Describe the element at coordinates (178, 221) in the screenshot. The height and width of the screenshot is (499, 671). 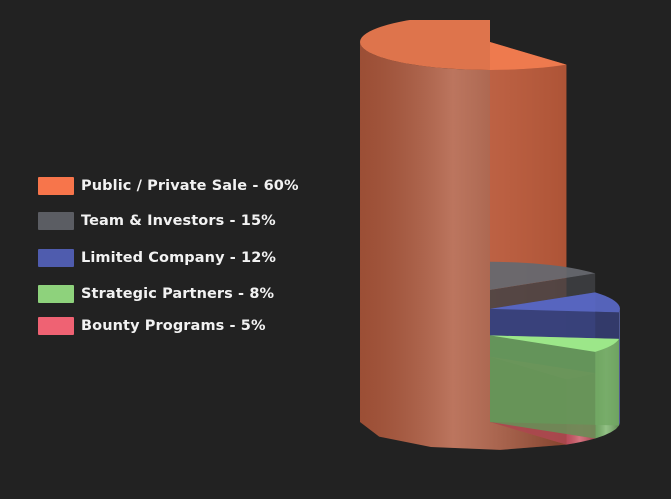
I see `legend-label-team-investors: Team & Investors - 15%` at that location.